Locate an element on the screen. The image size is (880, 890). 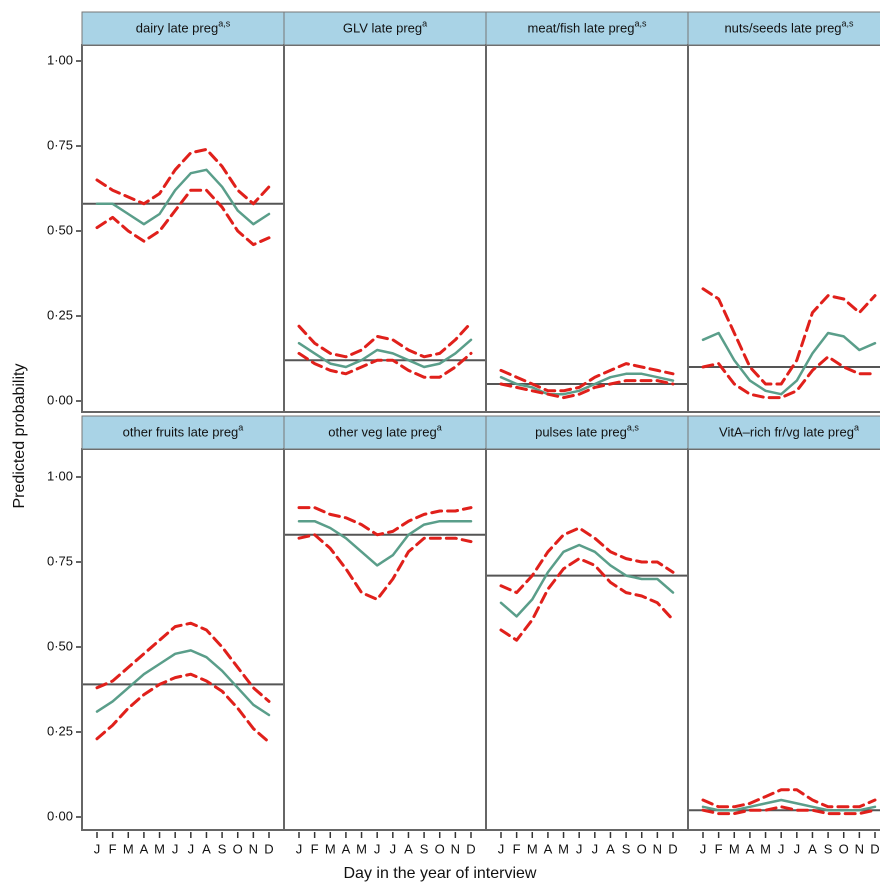
panel-title: dairy late prega,s is located at coordinates (183, 27).